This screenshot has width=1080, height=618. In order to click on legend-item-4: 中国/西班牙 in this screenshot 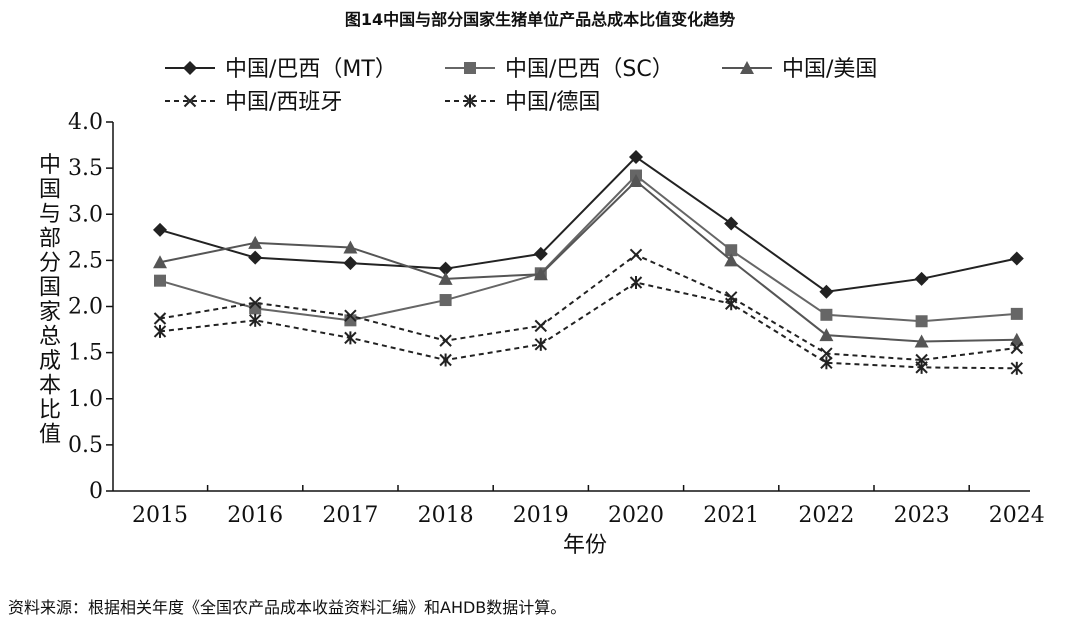, I will do `click(253, 102)`.